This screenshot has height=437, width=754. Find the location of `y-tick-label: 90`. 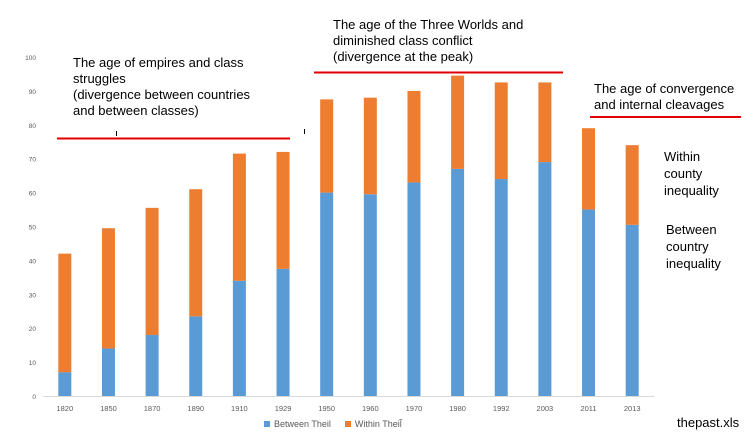

y-tick-label: 90 is located at coordinates (33, 92).